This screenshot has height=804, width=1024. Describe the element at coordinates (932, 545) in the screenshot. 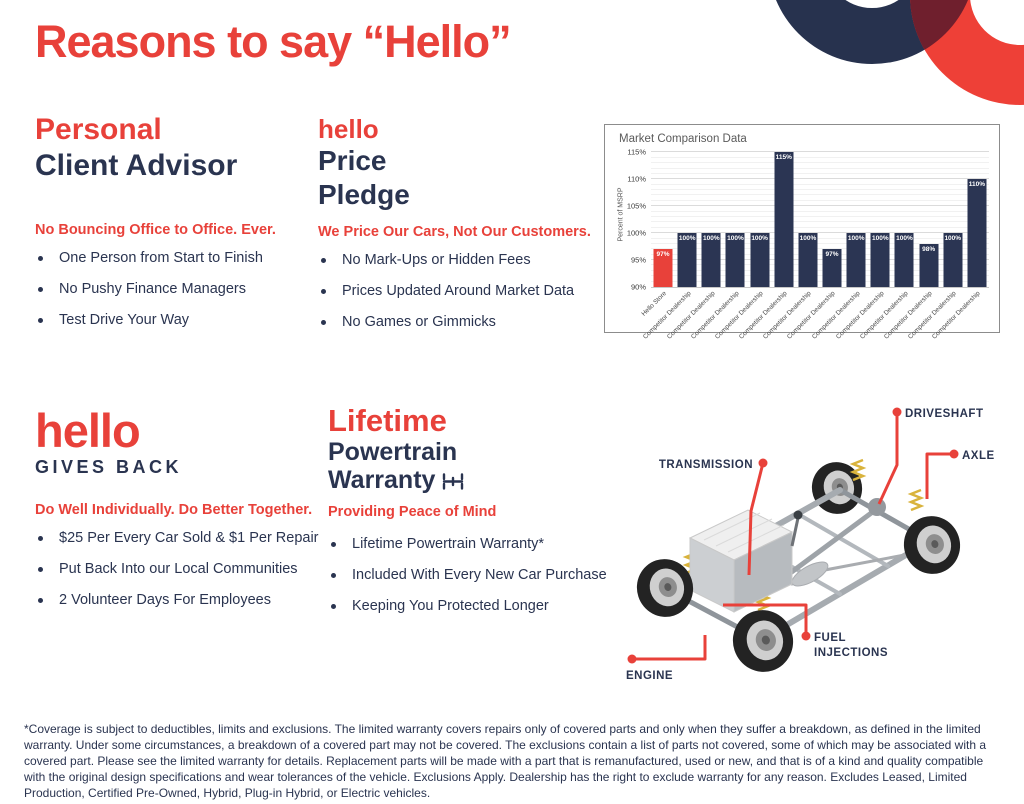

I see `wheel-rear-right` at that location.